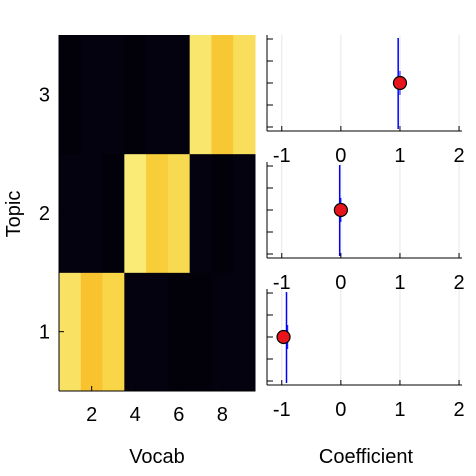 Image resolution: width=476 pixels, height=476 pixels. What do you see at coordinates (222, 415) in the screenshot?
I see `heatmap-x-tick-label: 8` at bounding box center [222, 415].